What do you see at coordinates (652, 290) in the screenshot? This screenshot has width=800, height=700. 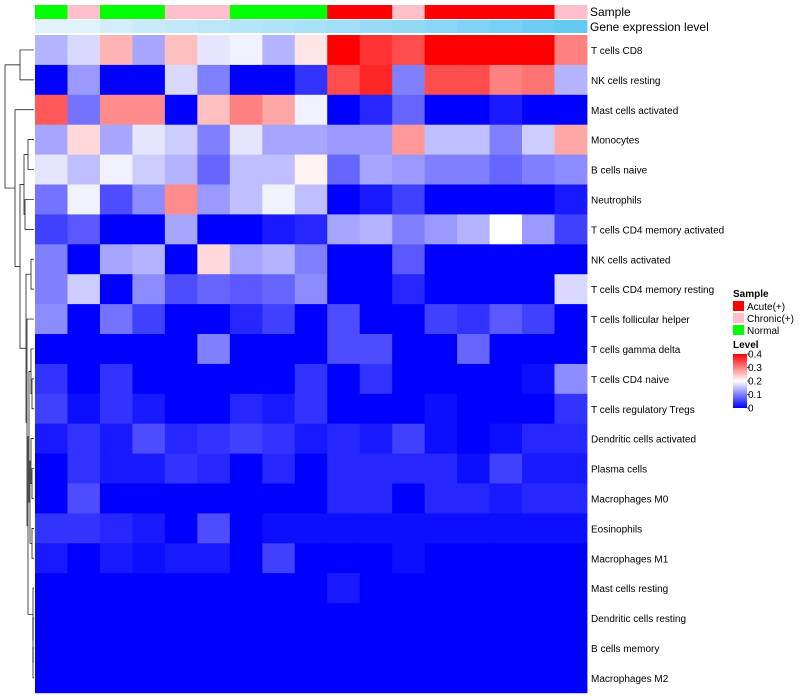 I see `row-label: T cells CD4 memory resting` at bounding box center [652, 290].